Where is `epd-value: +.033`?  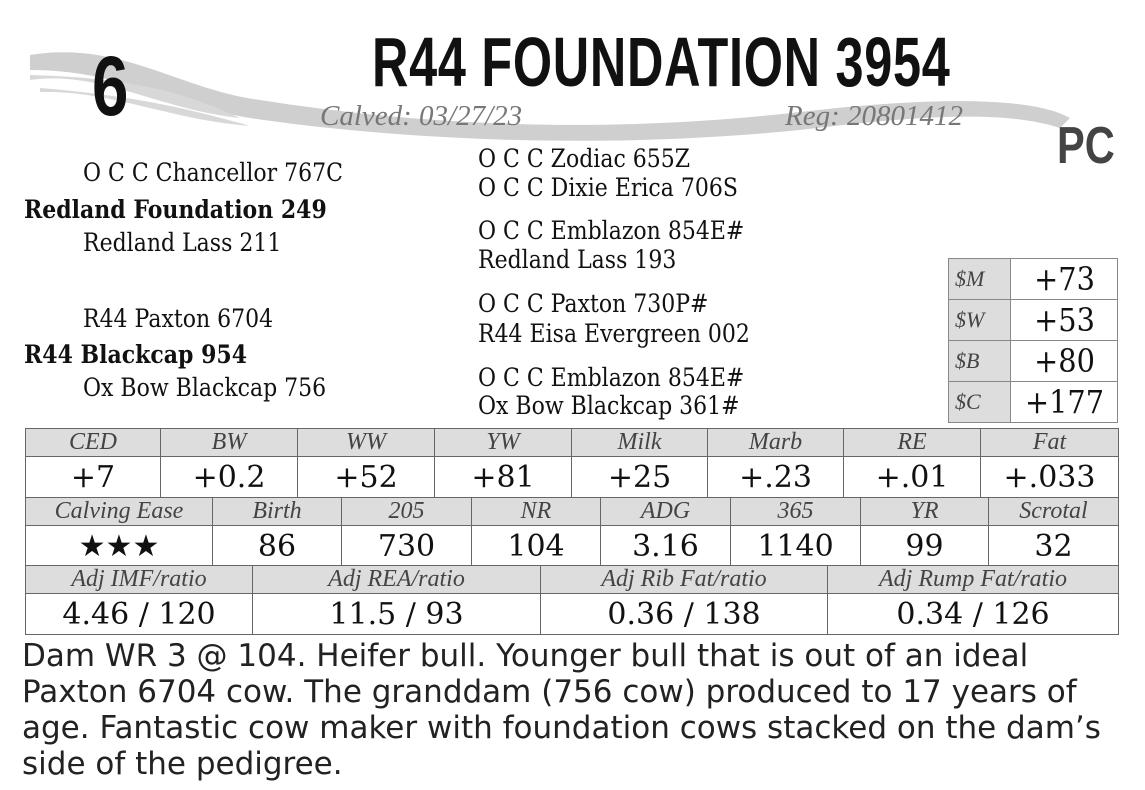
epd-value: +.033 is located at coordinates (1049, 477).